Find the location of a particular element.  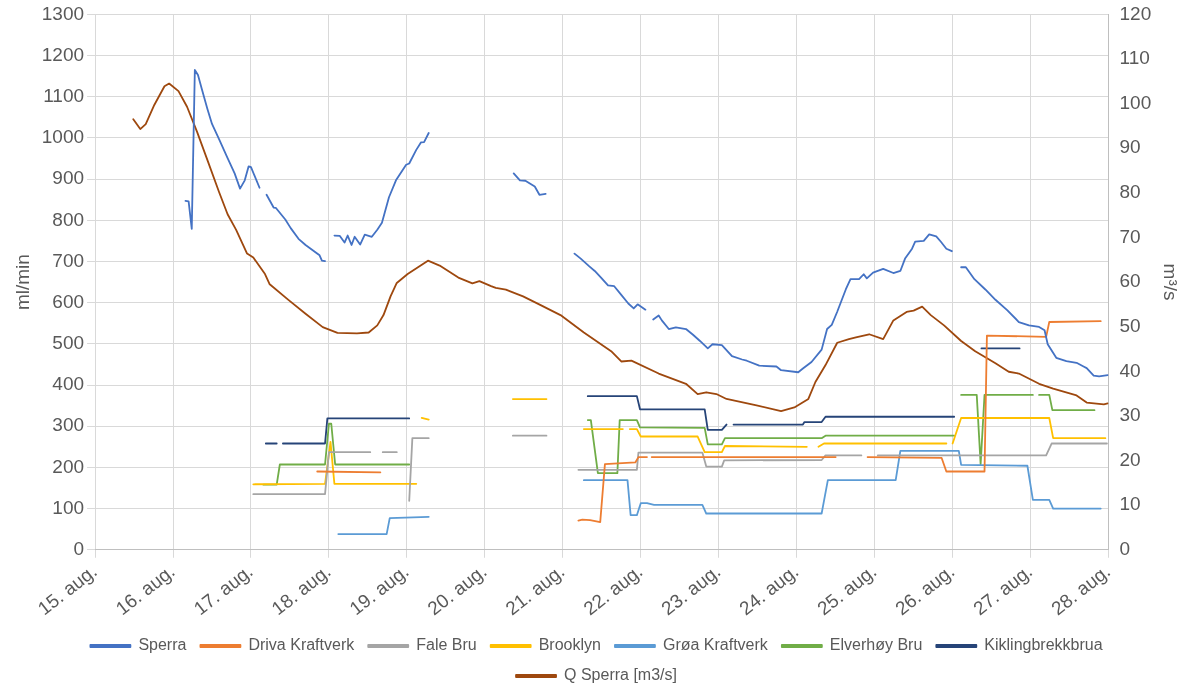

x-tick-label: 16. aug. is located at coordinates (145, 590).